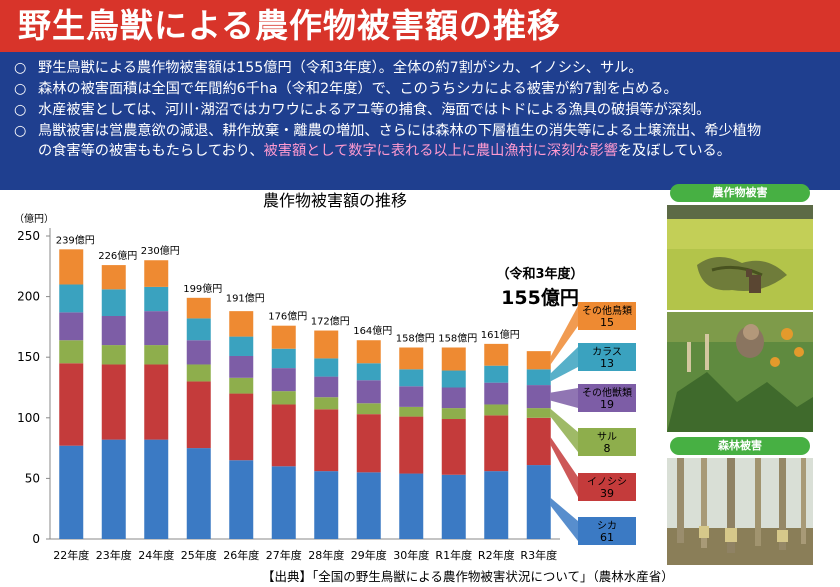 The height and width of the screenshot is (587, 840). What do you see at coordinates (540, 297) in the screenshot?
I see `annotation-total: 155億円` at bounding box center [540, 297].